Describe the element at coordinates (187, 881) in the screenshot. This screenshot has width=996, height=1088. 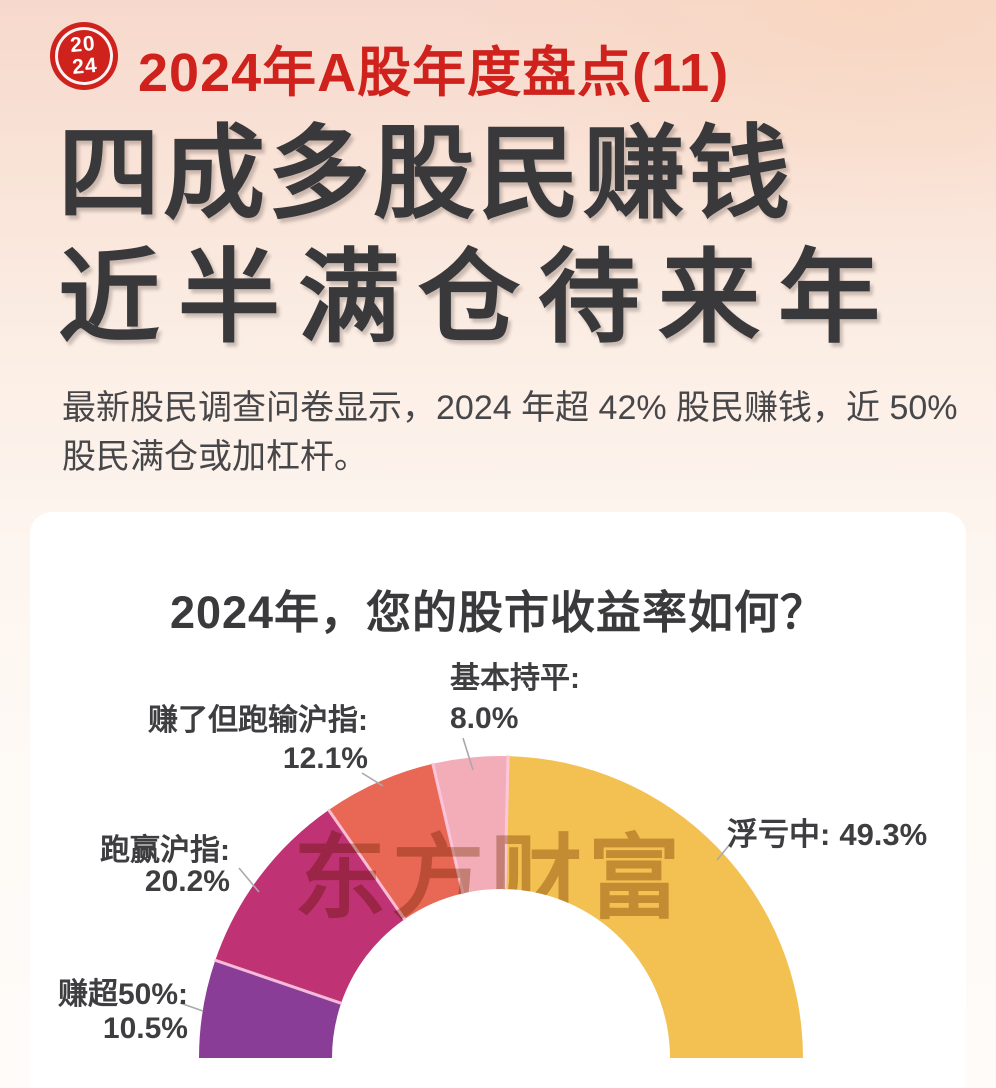
I see `chart-label-value: 20.2%` at that location.